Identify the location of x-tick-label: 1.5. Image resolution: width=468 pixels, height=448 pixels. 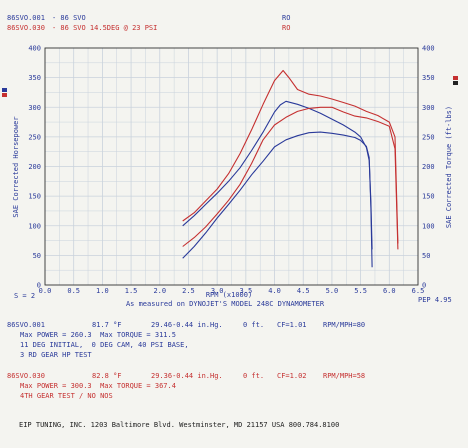
(131, 291).